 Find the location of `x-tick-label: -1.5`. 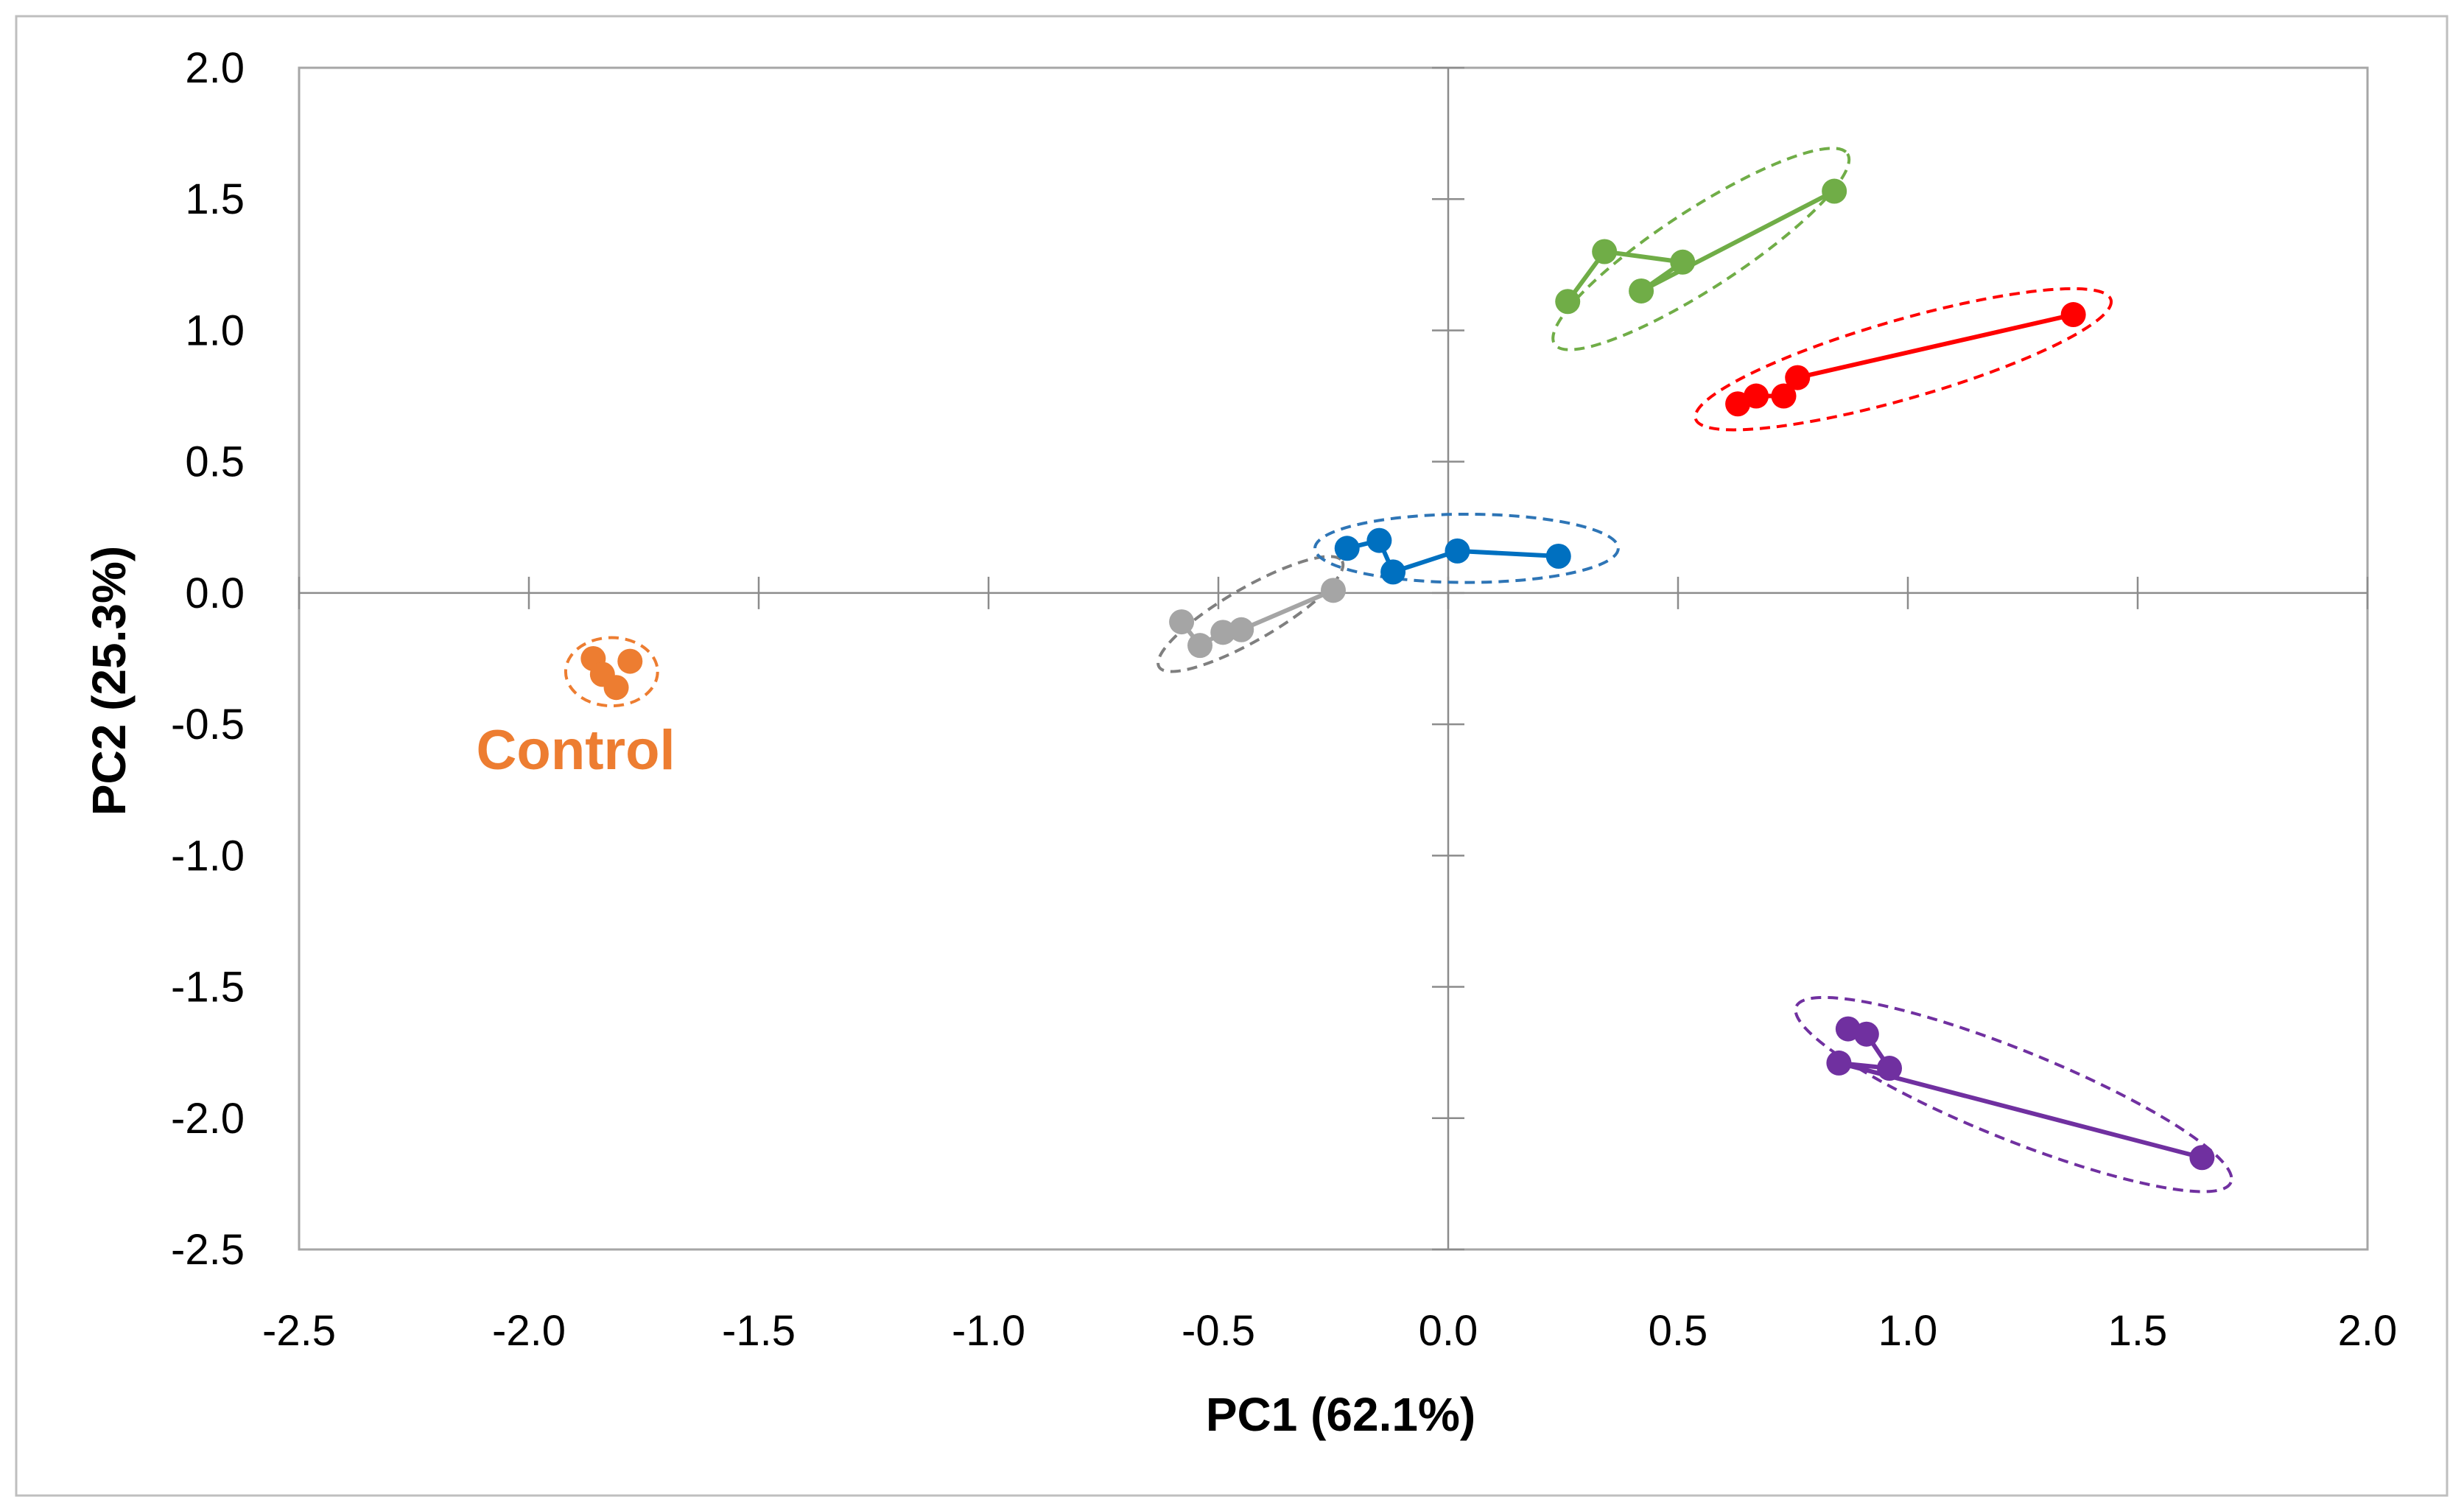

x-tick-label: -1.5 is located at coordinates (759, 1331).